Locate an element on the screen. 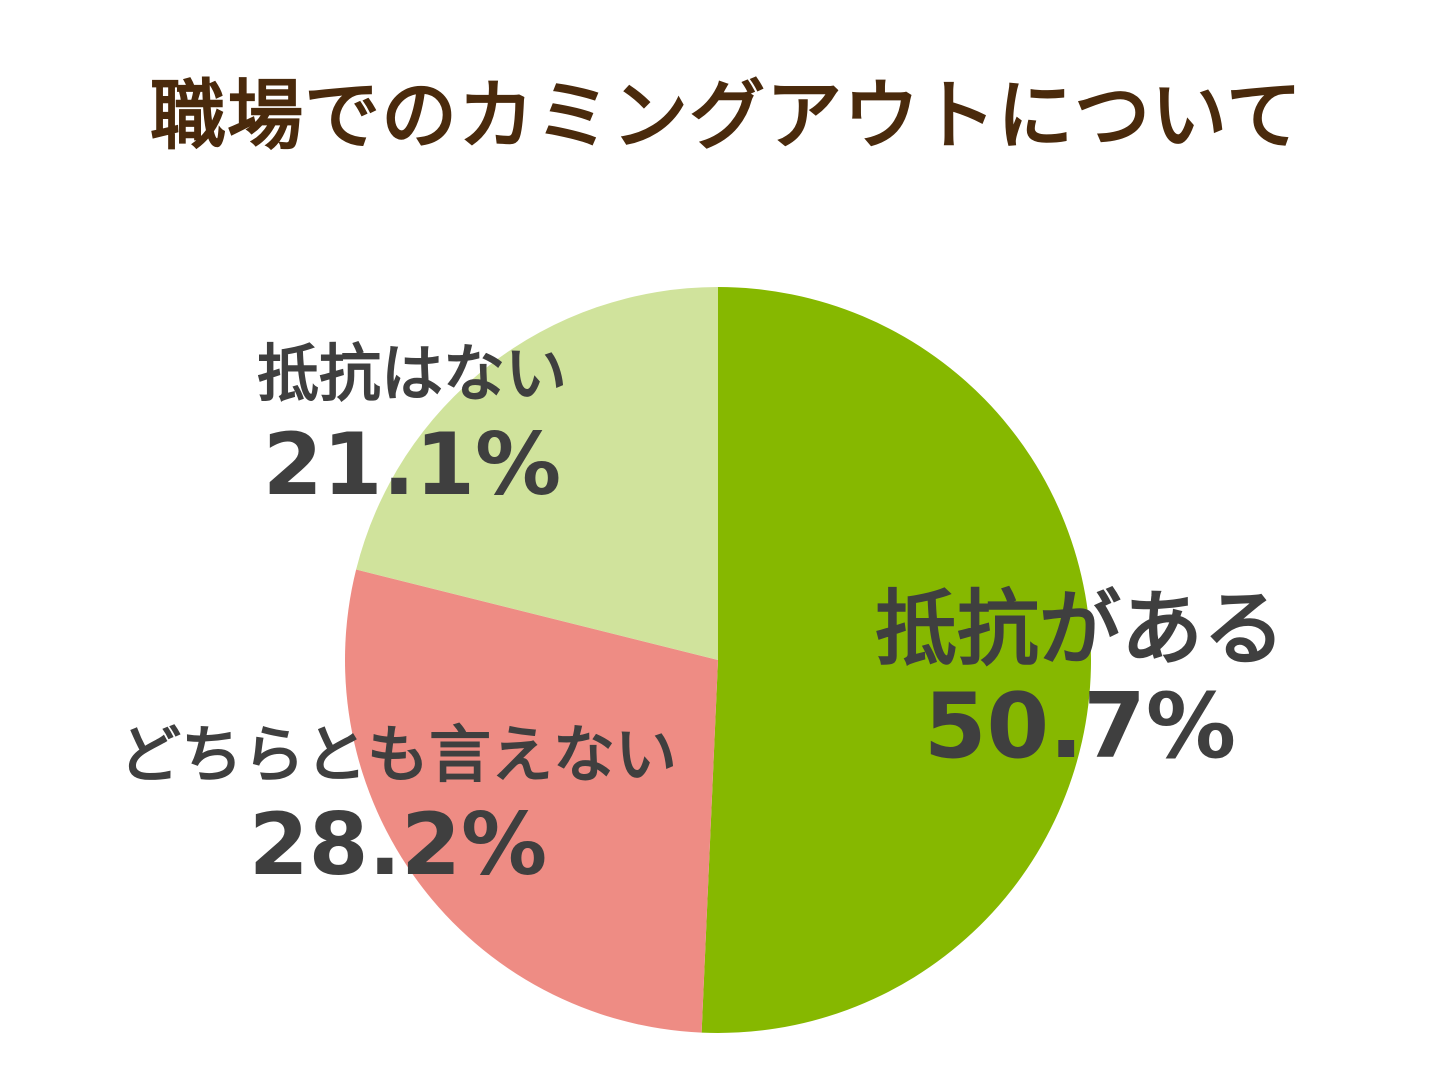 The height and width of the screenshot is (1090, 1453). slice-label-teikou-aru: 抵抗がある is located at coordinates (1080, 629).